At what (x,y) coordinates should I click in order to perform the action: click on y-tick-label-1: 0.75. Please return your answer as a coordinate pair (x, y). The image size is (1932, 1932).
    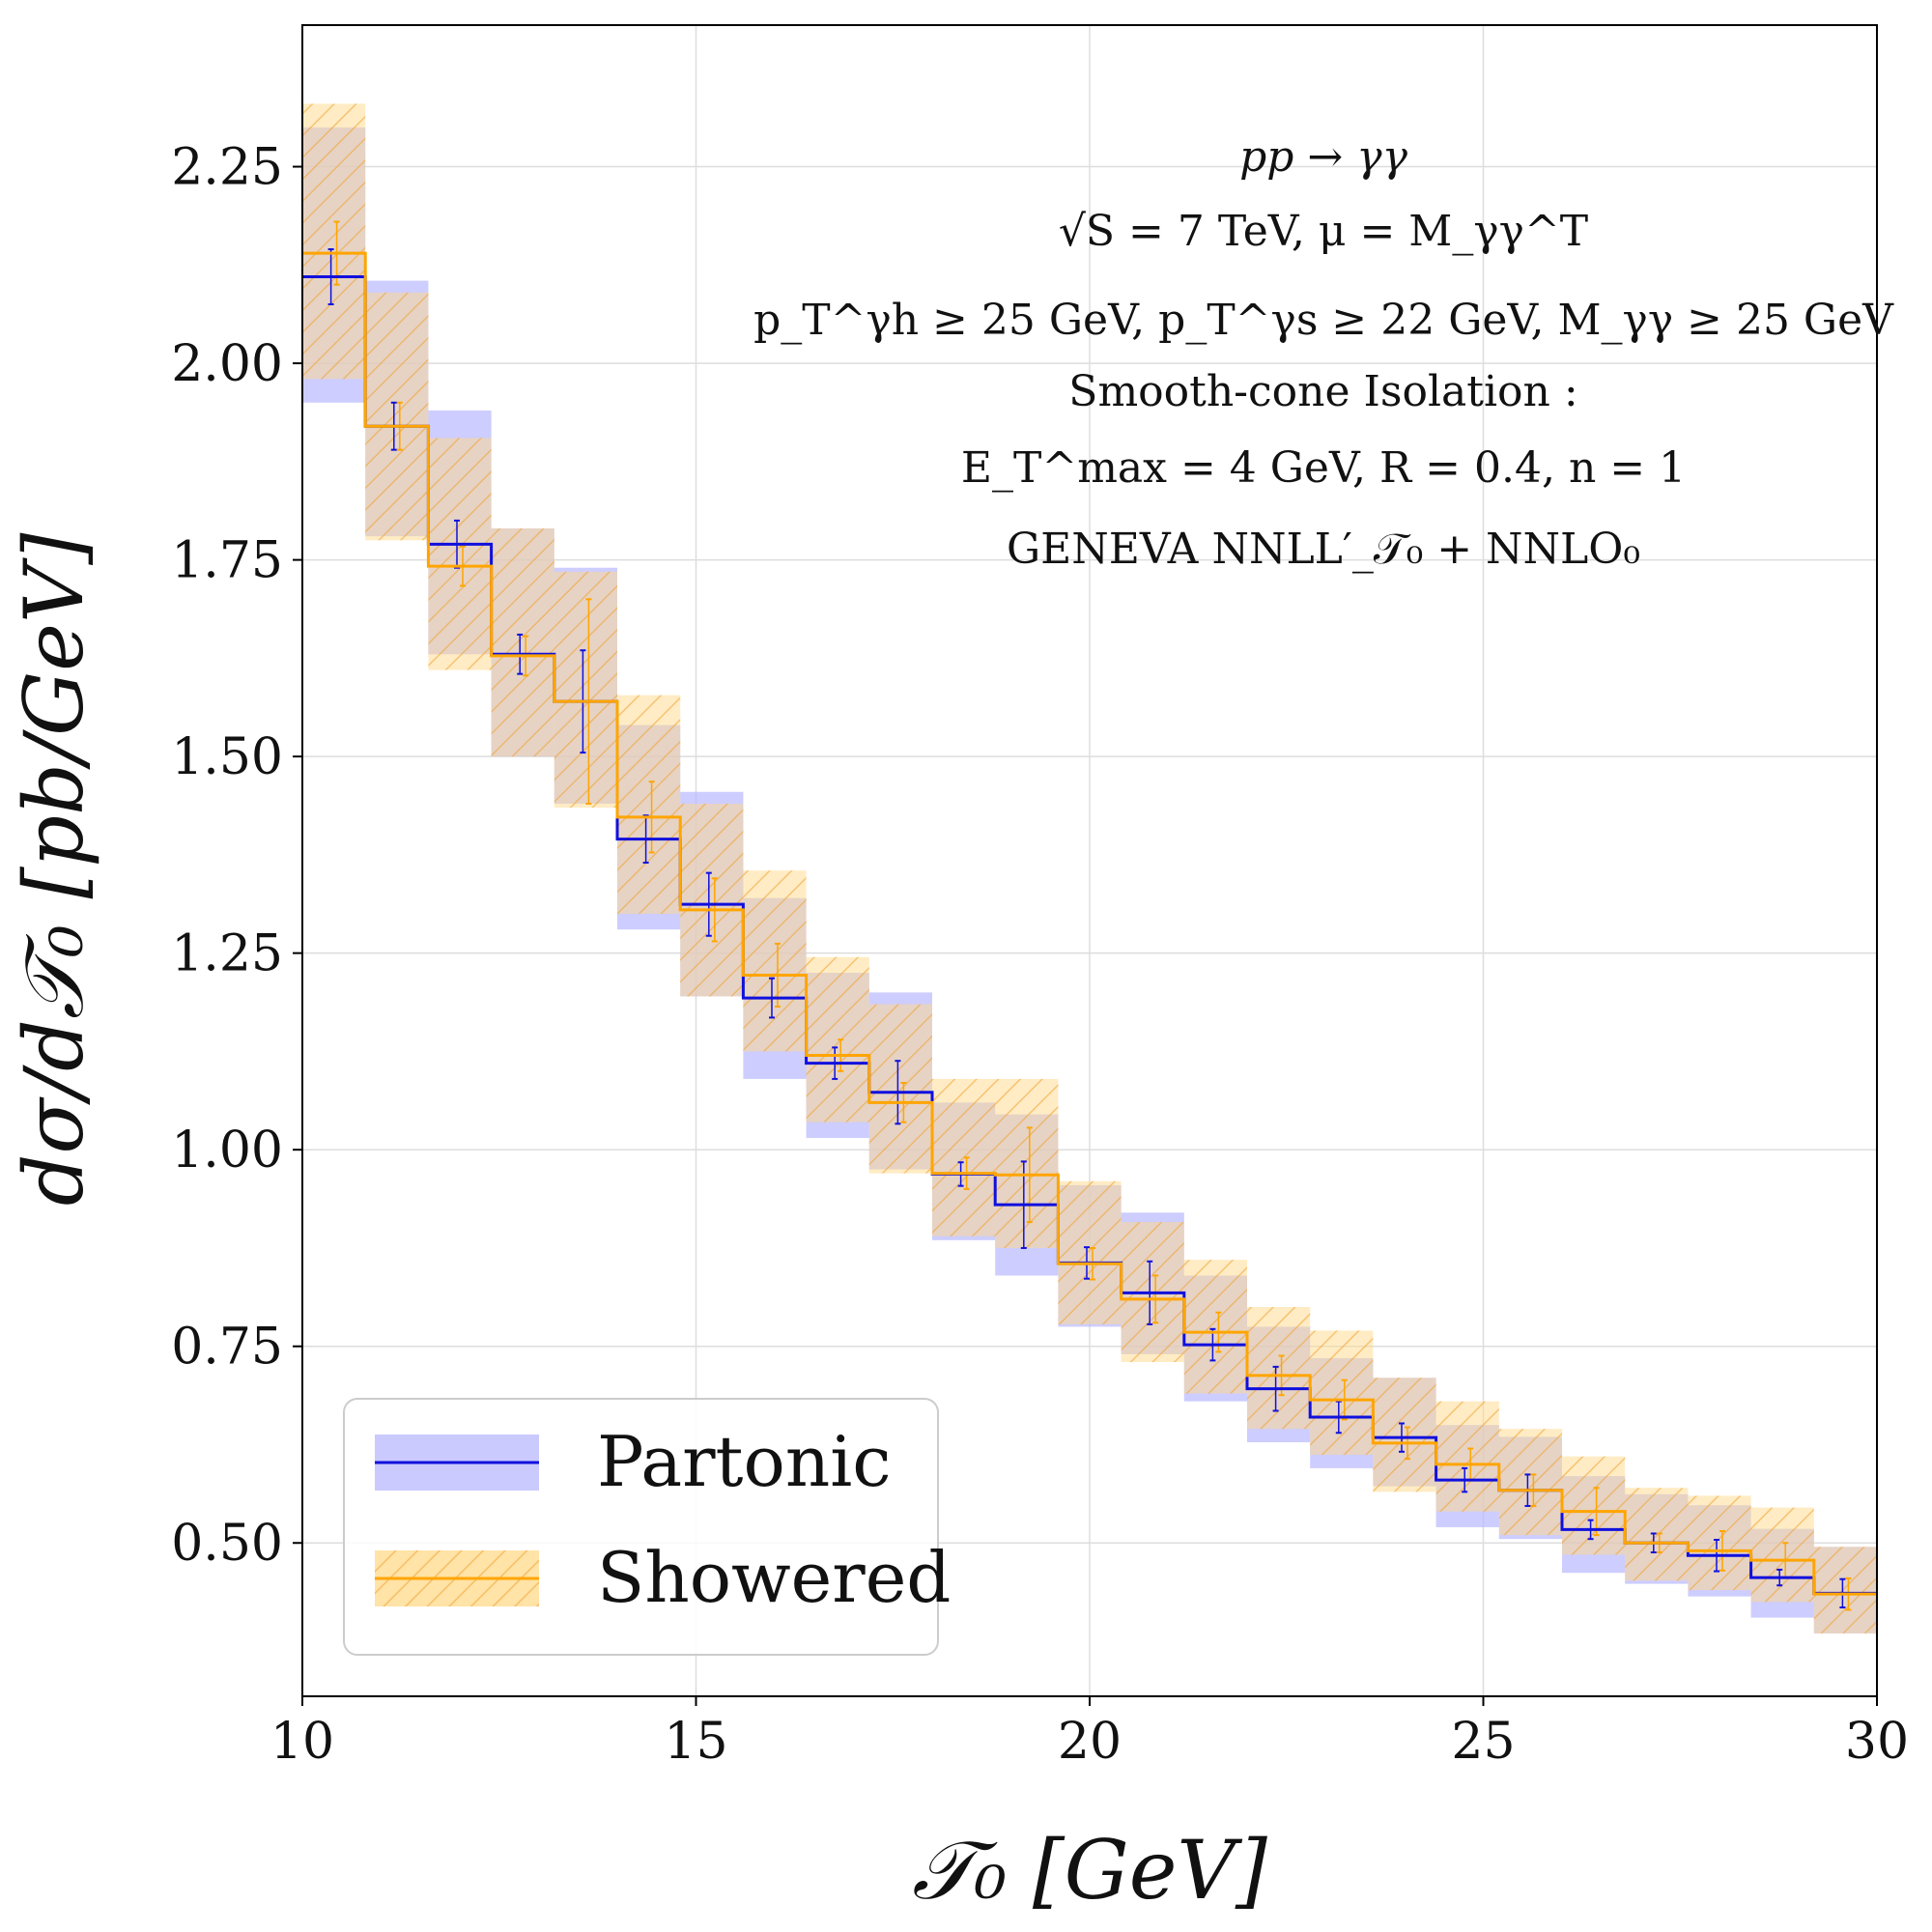
    Looking at the image, I should click on (227, 1348).